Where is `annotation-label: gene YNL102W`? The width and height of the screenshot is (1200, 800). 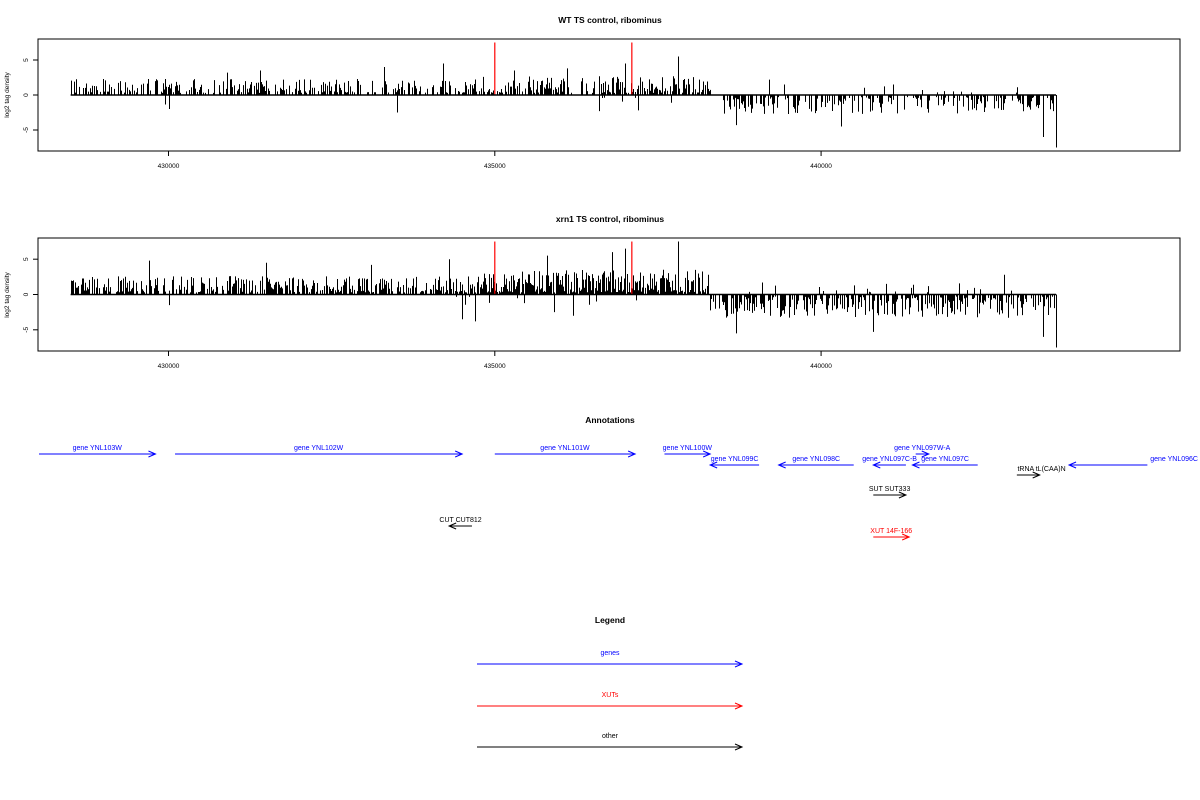
annotation-label: gene YNL102W is located at coordinates (319, 448).